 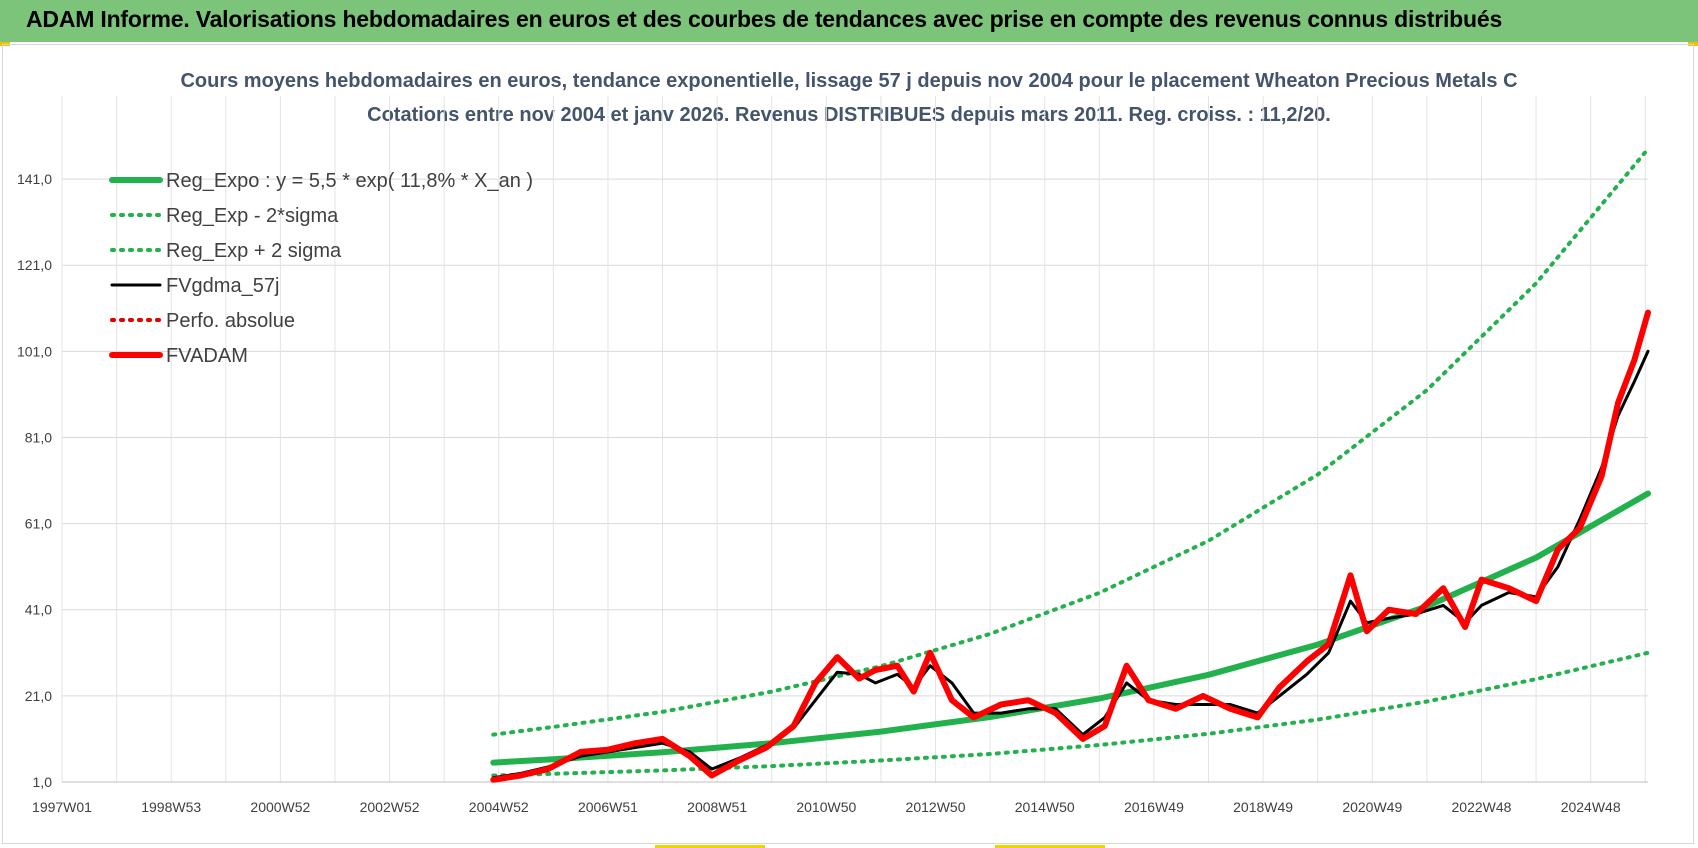 What do you see at coordinates (936, 807) in the screenshot?
I see `x-tick-label: 2012W50` at bounding box center [936, 807].